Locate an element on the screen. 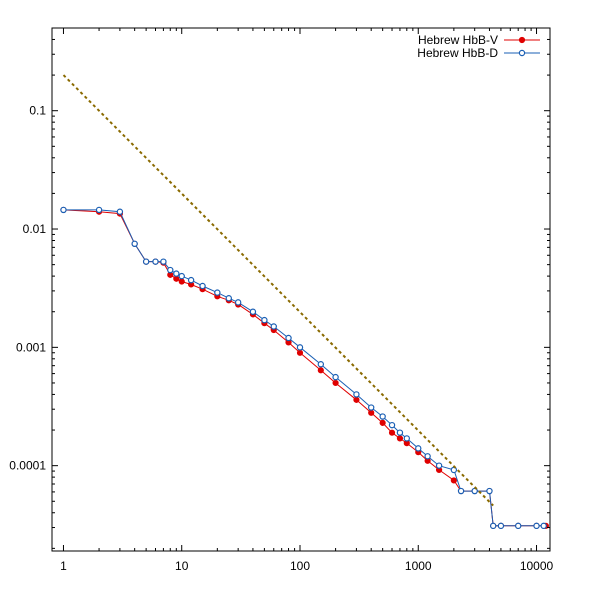 The height and width of the screenshot is (600, 600). x-tick-label: 10000 is located at coordinates (537, 566).